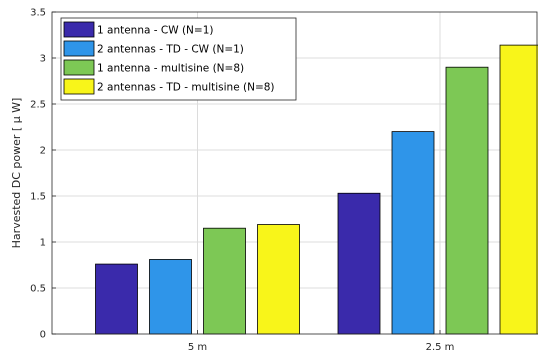 Image resolution: width=538 pixels, height=356 pixels. I want to click on x-tick-label: 2.5 m, so click(440, 347).